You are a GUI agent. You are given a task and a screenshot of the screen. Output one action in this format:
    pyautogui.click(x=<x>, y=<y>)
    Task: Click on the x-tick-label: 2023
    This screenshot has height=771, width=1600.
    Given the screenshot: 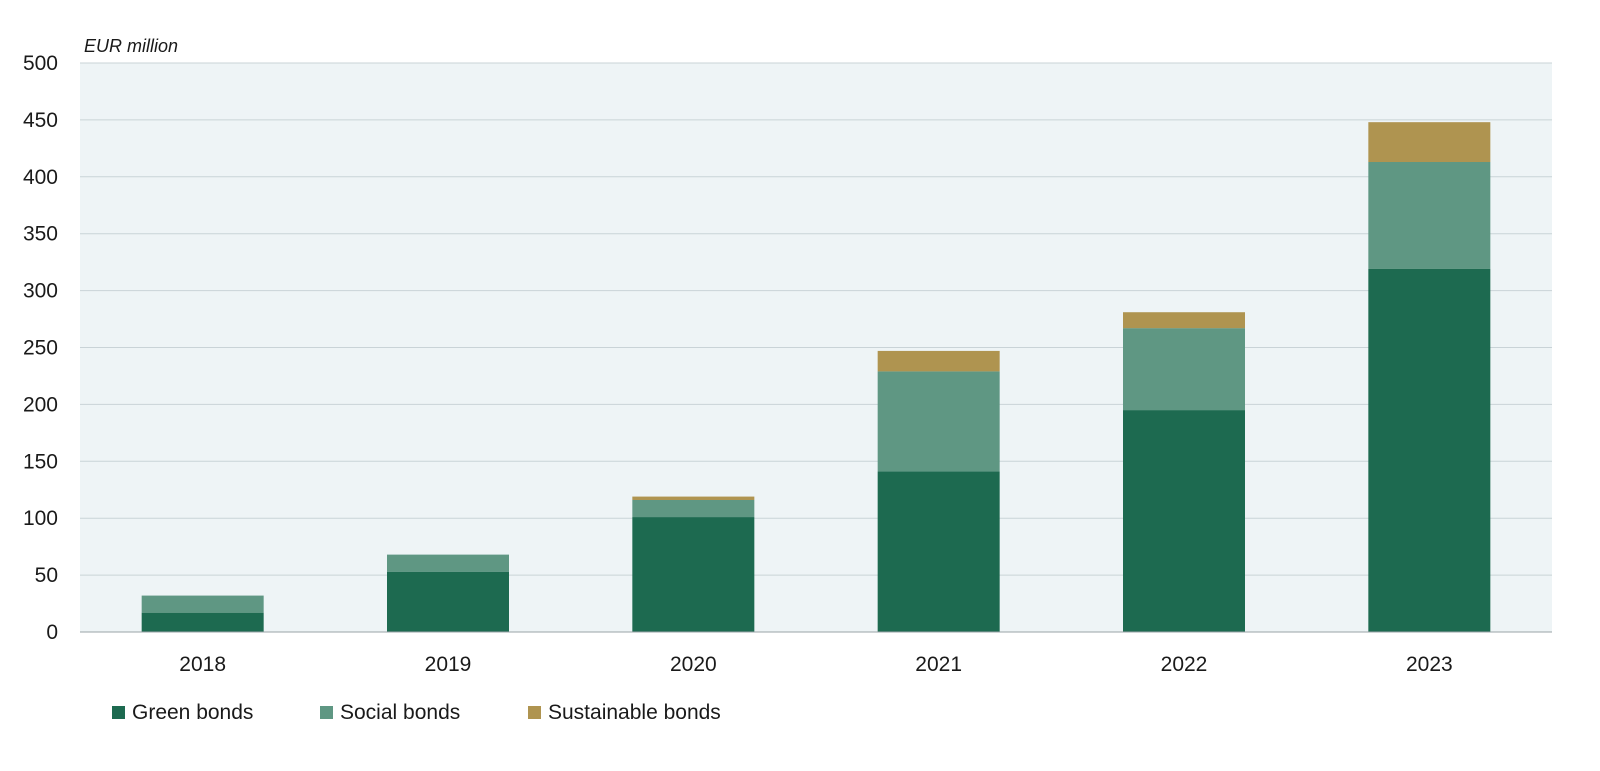 What is the action you would take?
    pyautogui.click(x=1429, y=664)
    